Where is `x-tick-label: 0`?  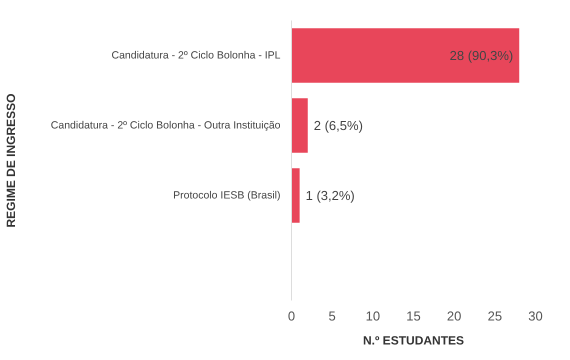 x-tick-label: 0 is located at coordinates (292, 316).